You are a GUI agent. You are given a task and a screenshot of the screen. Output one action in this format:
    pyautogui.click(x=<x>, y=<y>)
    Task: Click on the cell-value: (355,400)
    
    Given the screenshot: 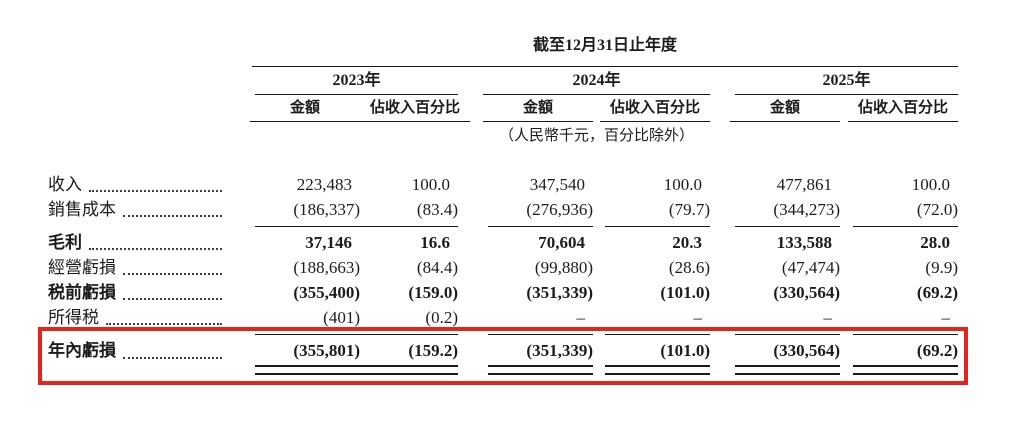 What is the action you would take?
    pyautogui.click(x=326, y=292)
    